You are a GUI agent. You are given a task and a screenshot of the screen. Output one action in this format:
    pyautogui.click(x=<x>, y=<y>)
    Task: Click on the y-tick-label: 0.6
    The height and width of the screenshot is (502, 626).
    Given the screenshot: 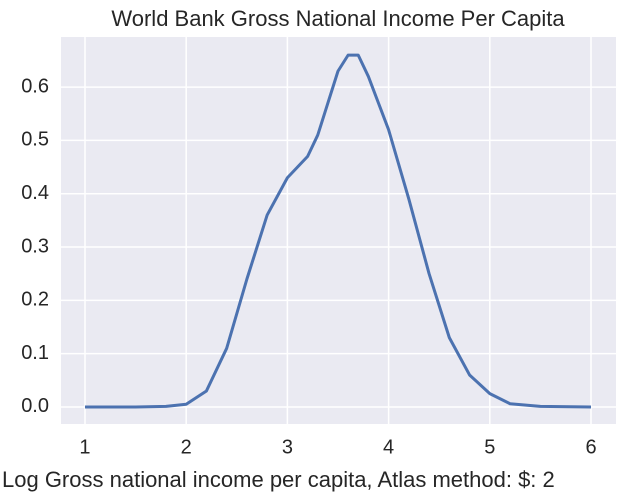 What is the action you would take?
    pyautogui.click(x=35, y=86)
    